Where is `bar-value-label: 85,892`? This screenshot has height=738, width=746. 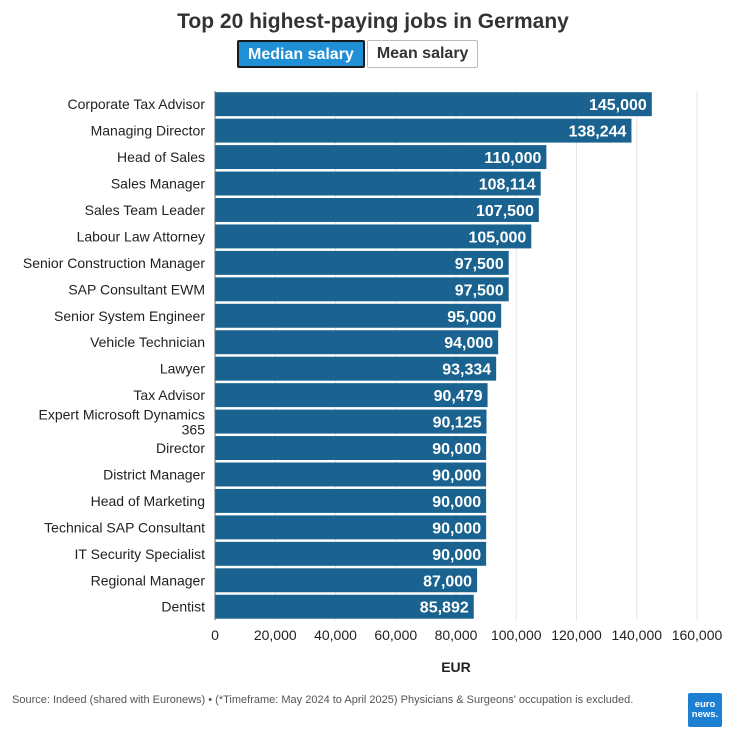
bar-value-label: 85,892 is located at coordinates (444, 608).